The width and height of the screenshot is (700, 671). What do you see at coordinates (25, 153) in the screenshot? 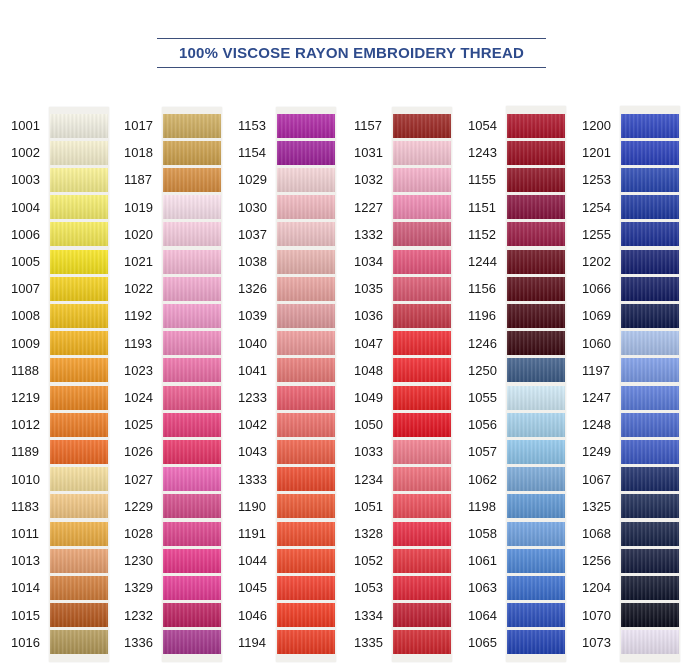
I see `thread-code: 1002` at bounding box center [25, 153].